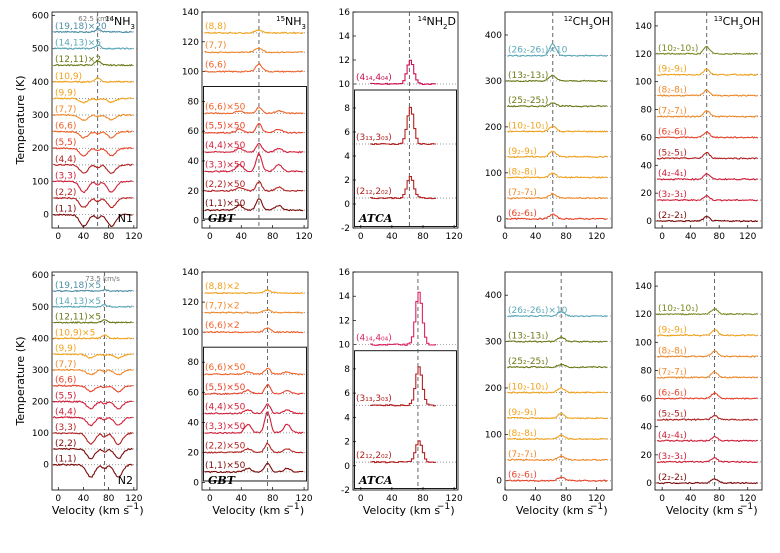  Describe the element at coordinates (746, 507) in the screenshot. I see `x-axis-label-exp: −1` at that location.